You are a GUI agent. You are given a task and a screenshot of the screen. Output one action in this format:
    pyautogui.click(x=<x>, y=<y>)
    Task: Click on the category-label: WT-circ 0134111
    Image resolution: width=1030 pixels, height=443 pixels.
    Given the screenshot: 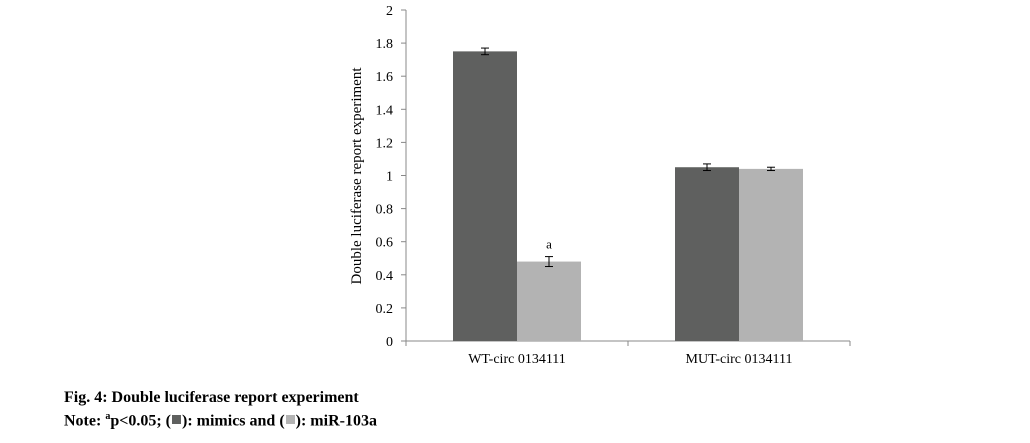 What is the action you would take?
    pyautogui.click(x=517, y=359)
    